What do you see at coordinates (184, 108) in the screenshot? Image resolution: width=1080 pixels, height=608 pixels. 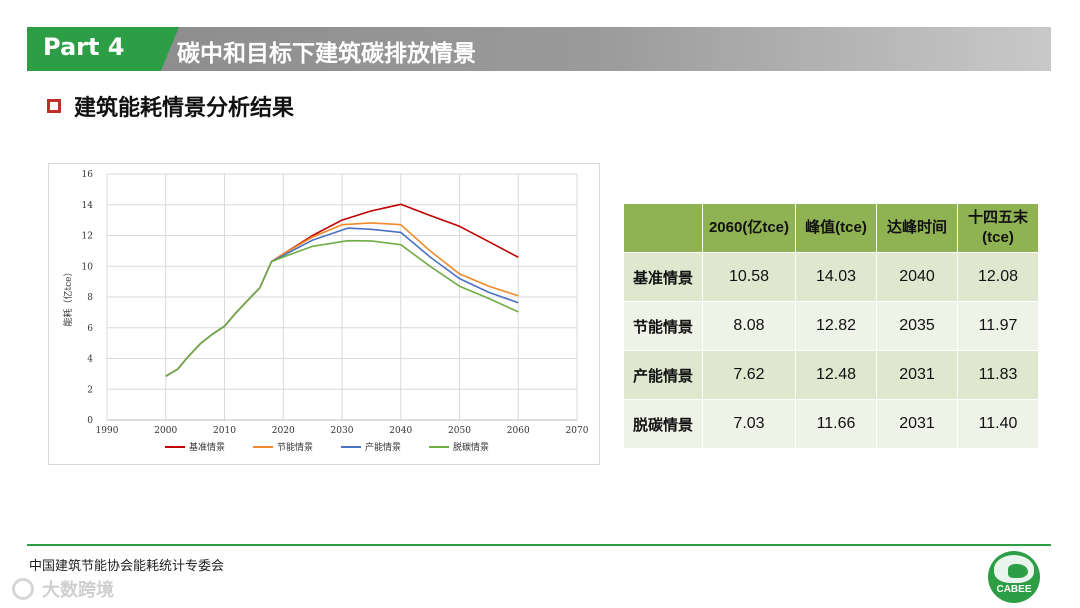 I see `section-heading-text: 建筑能耗情景分析结果` at bounding box center [184, 108].